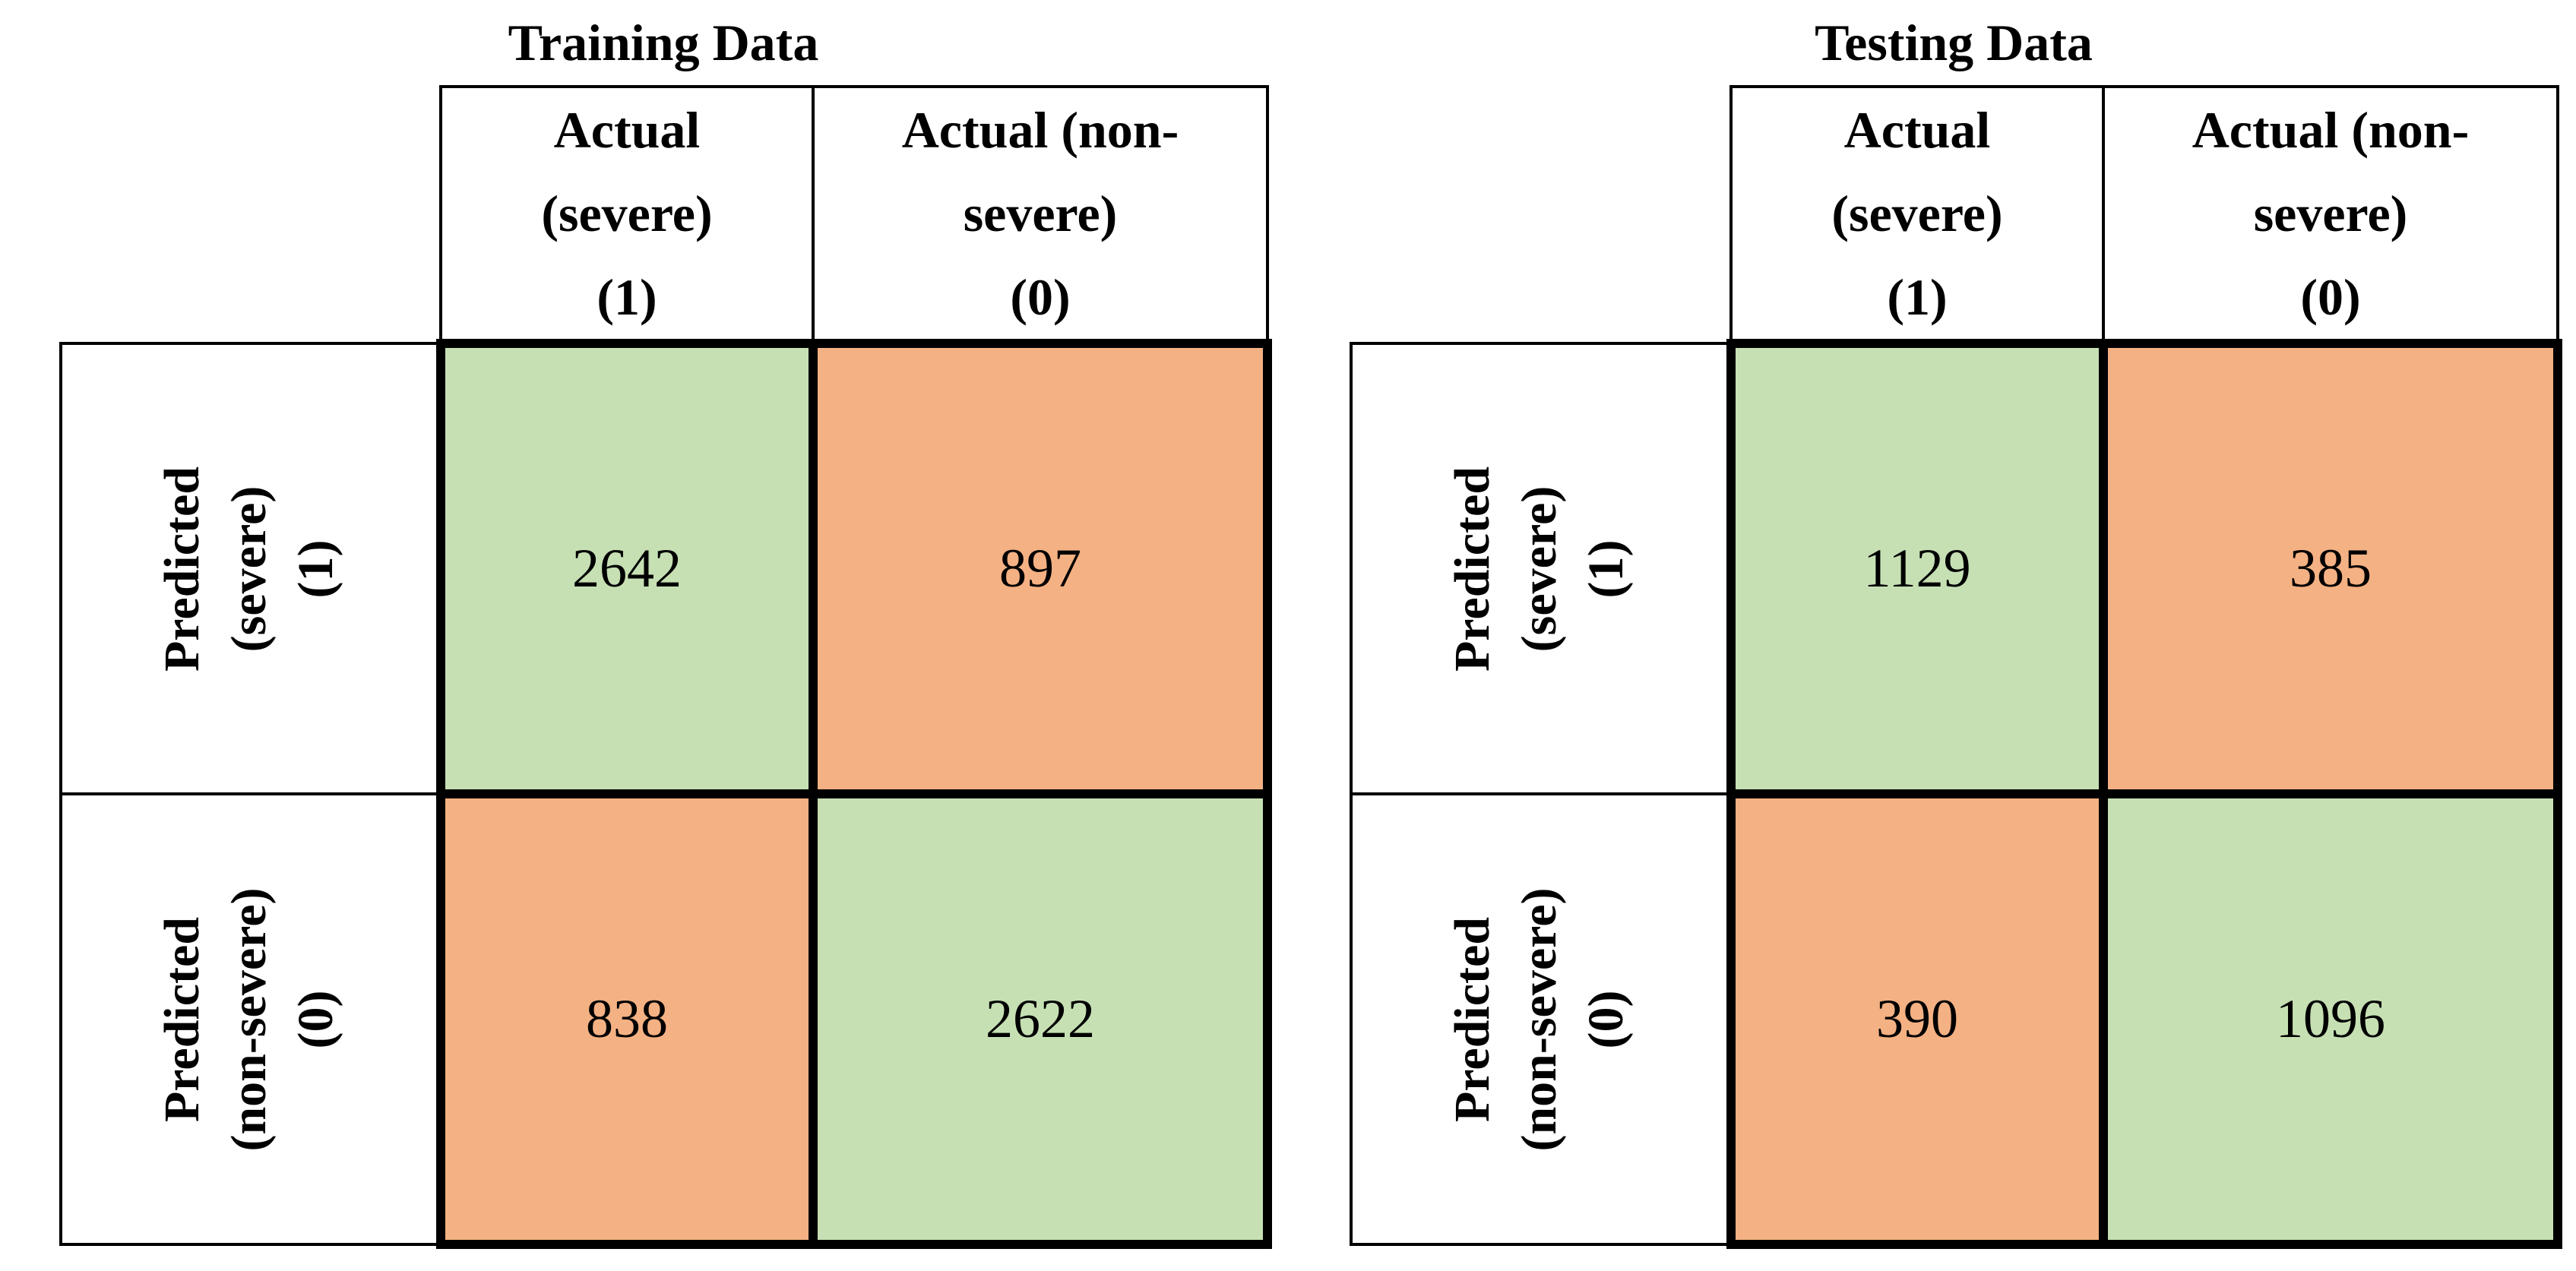  I want to click on cell-true-negative: 2622, so click(1040, 1019).